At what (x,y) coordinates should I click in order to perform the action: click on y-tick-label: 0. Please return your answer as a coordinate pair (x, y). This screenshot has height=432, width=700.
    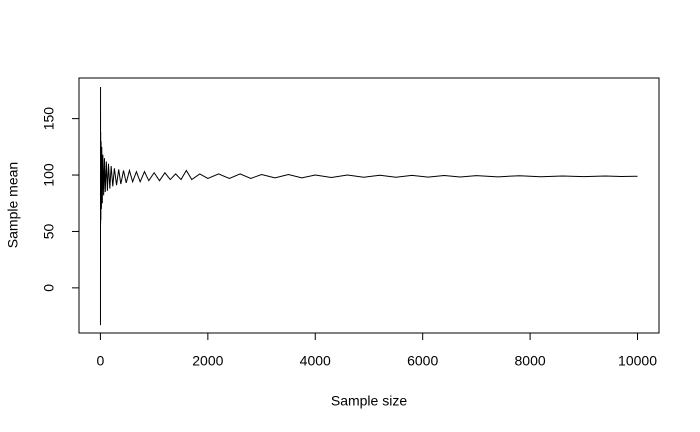
    Looking at the image, I should click on (49, 288).